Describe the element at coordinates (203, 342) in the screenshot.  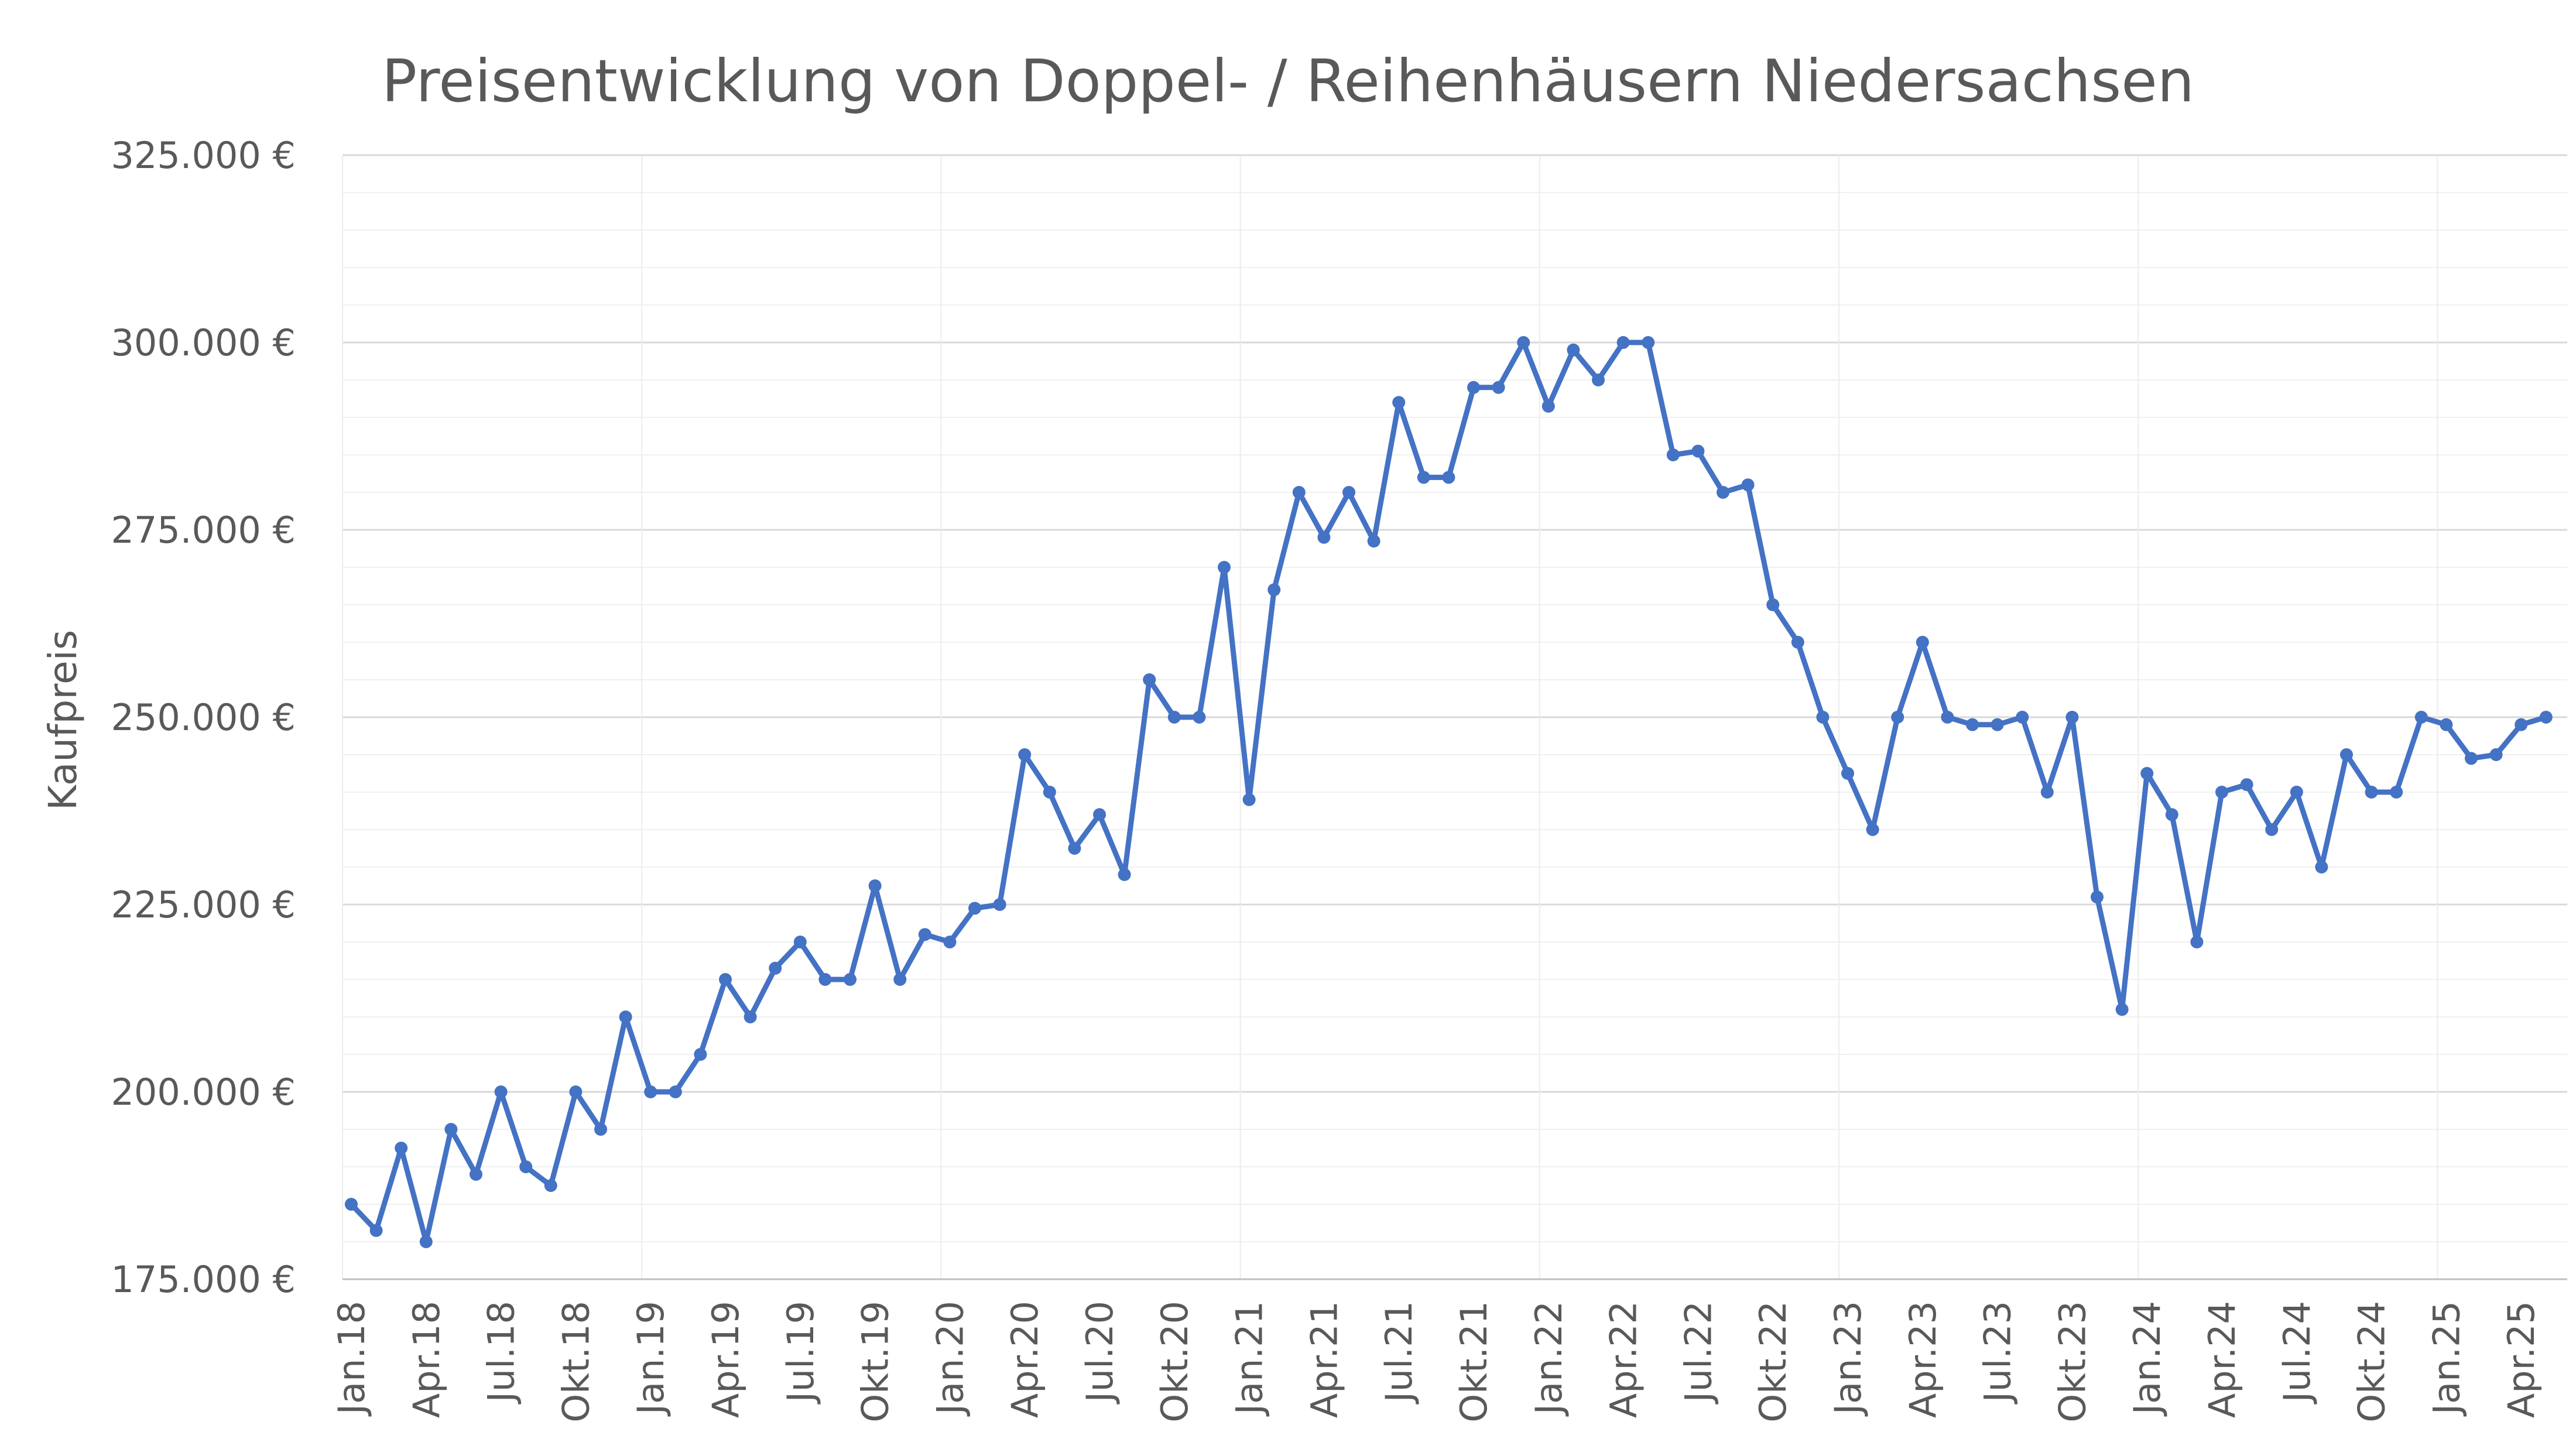
I see `y-tick-label: 300.000 €` at that location.